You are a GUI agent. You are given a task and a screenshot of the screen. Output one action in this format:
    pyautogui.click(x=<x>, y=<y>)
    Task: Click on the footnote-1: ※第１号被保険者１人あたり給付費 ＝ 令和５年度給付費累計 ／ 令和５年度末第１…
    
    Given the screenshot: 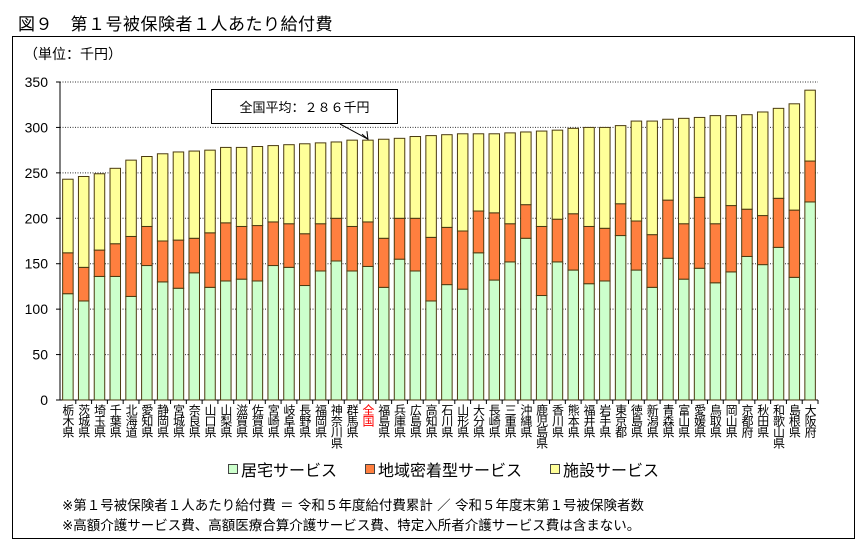 What is the action you would take?
    pyautogui.click(x=353, y=506)
    